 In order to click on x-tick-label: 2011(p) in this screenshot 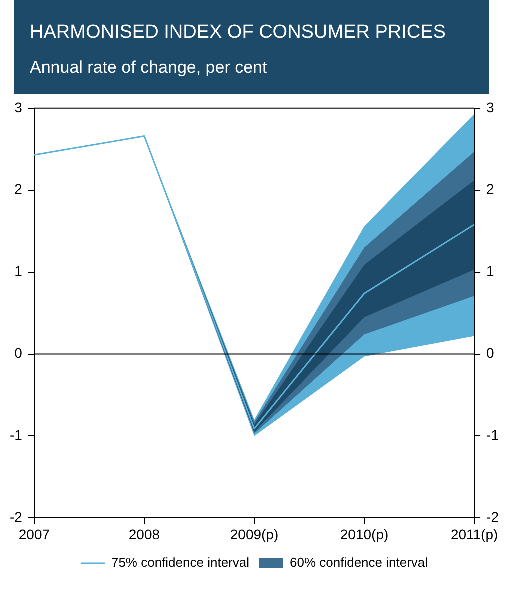, I will do `click(474, 534)`.